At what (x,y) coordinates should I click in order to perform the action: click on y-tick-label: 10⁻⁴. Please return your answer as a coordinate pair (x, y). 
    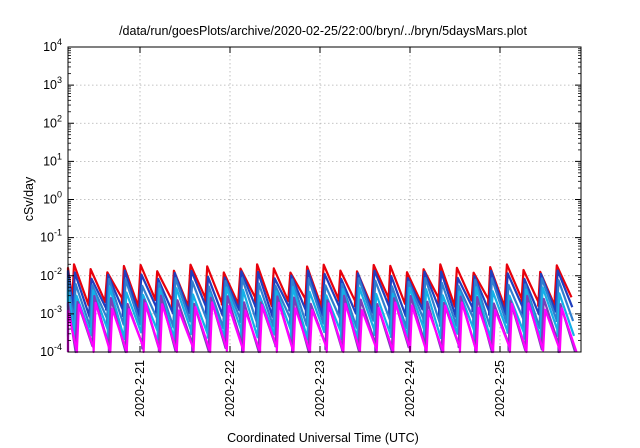
    Looking at the image, I should click on (51, 350).